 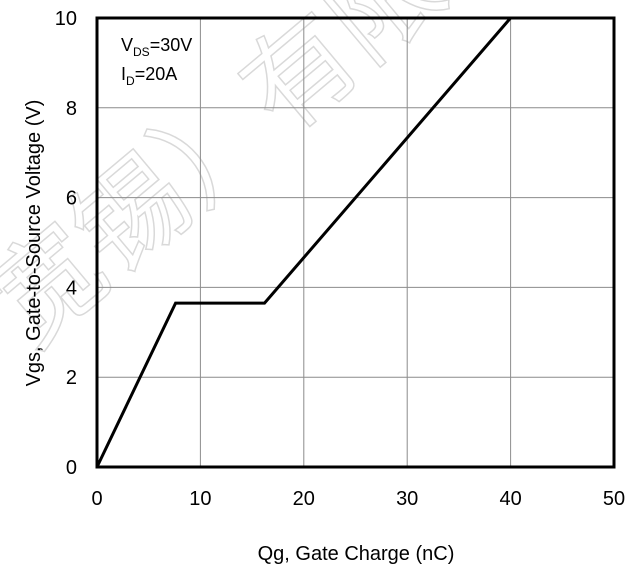 I want to click on y-tick-label: 6, so click(x=71, y=199).